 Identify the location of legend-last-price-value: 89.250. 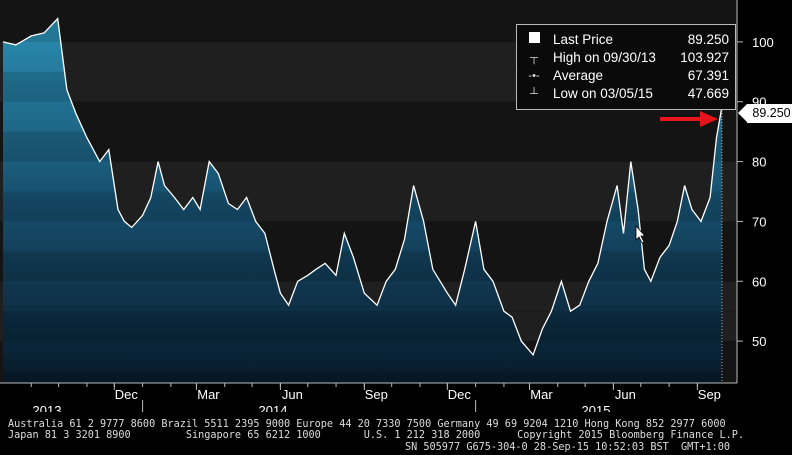
(708, 39).